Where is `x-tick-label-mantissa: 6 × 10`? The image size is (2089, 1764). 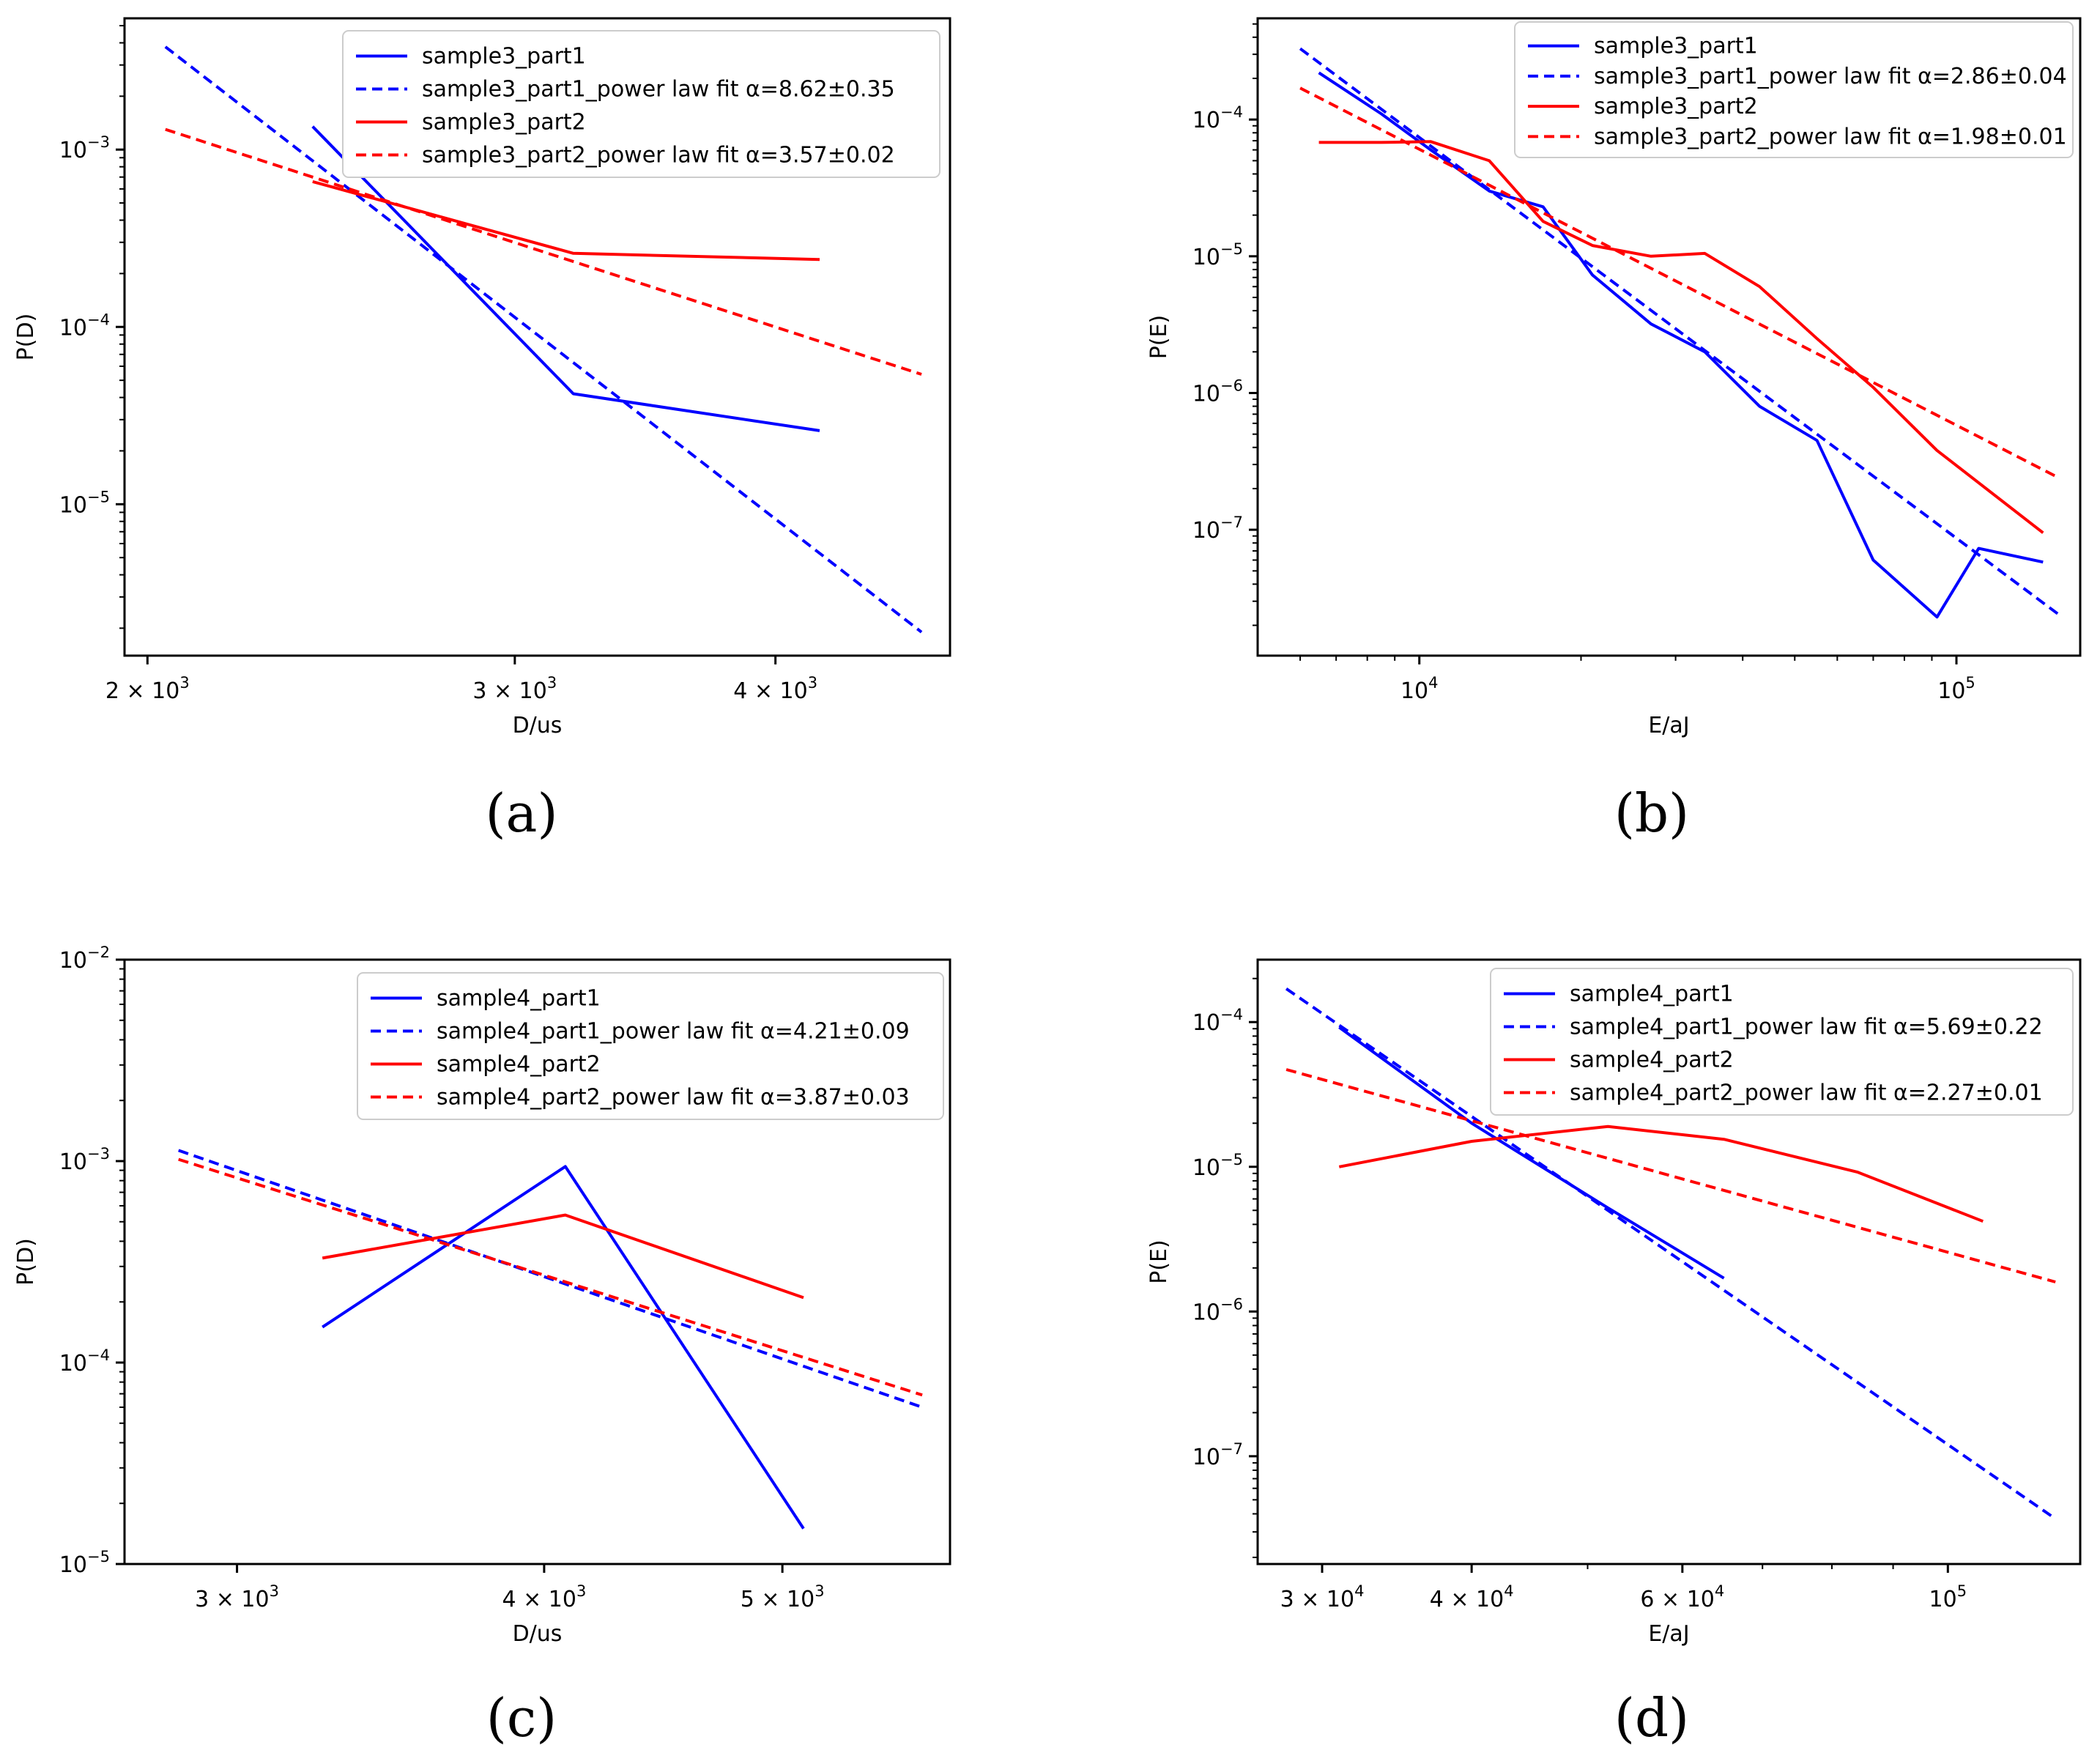 x-tick-label-mantissa: 6 × 10 is located at coordinates (1677, 1599).